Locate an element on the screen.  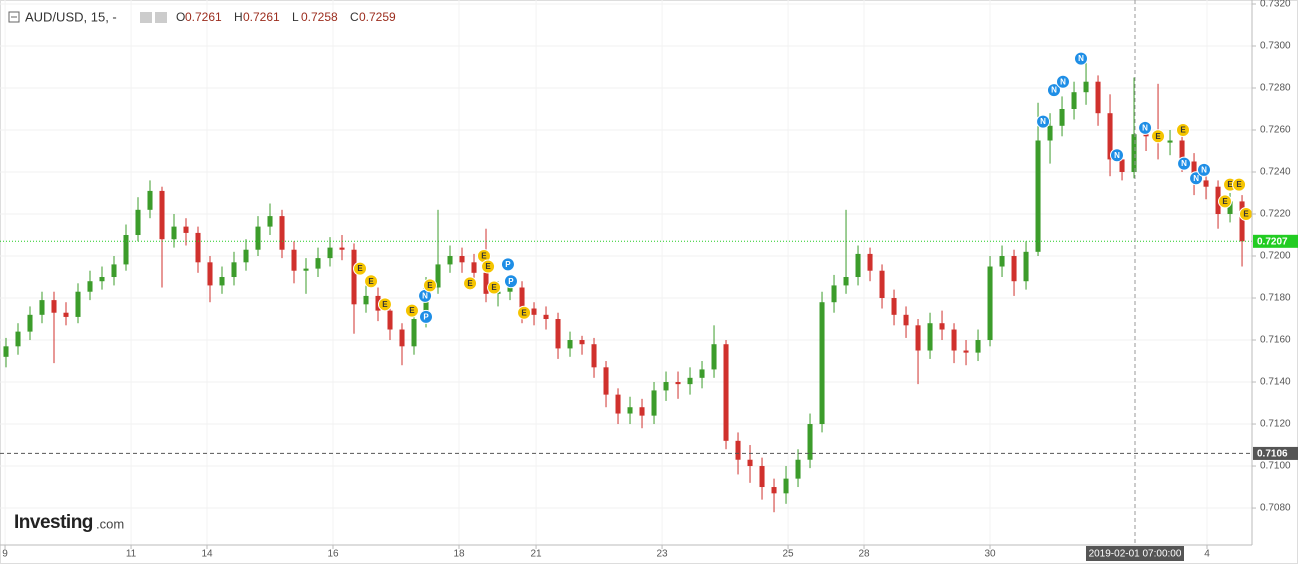
x-tick-label: 14 is located at coordinates (207, 554).